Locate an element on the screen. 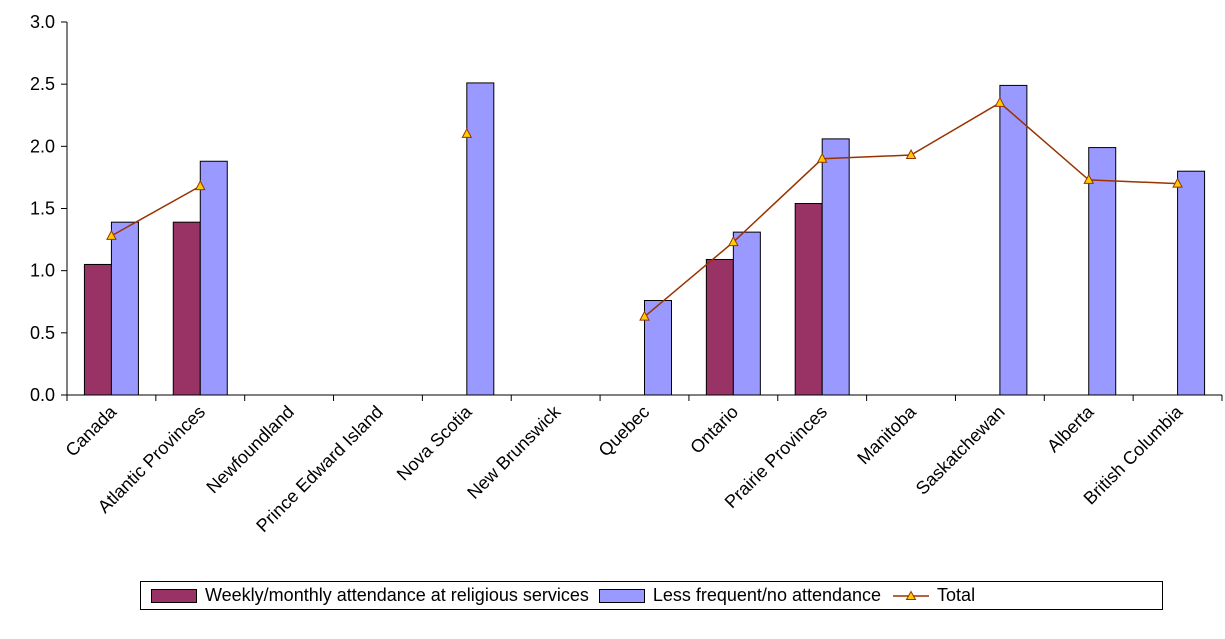 The image size is (1225, 639). category-label: Alberta is located at coordinates (1070, 428).